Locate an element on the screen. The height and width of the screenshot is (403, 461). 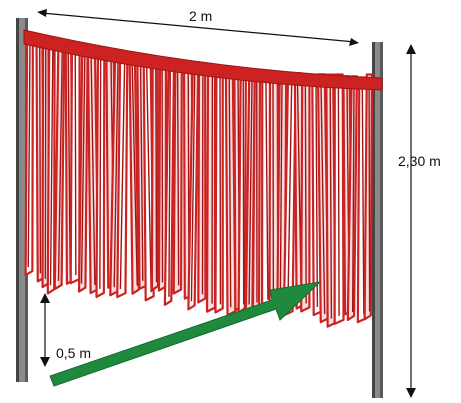
width-dimension: 2 m is located at coordinates (198, 27).